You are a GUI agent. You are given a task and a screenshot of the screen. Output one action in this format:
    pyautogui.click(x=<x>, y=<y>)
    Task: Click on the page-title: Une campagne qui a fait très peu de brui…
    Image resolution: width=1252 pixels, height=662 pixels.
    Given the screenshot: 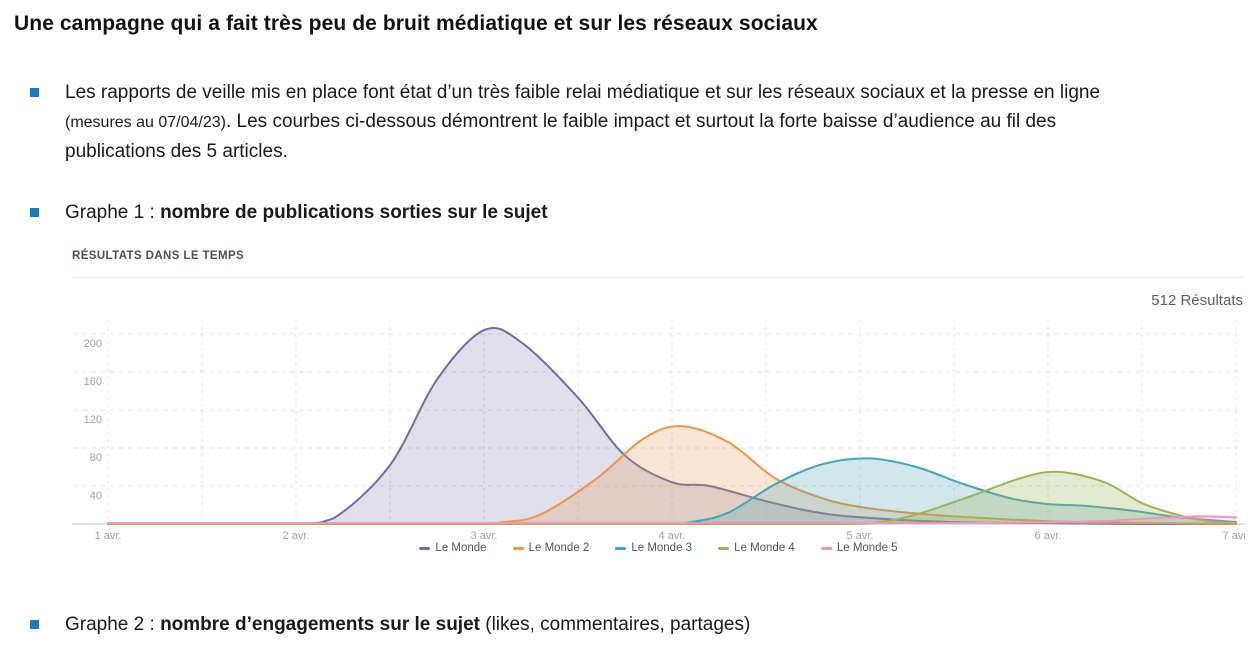 What is the action you would take?
    pyautogui.click(x=416, y=23)
    